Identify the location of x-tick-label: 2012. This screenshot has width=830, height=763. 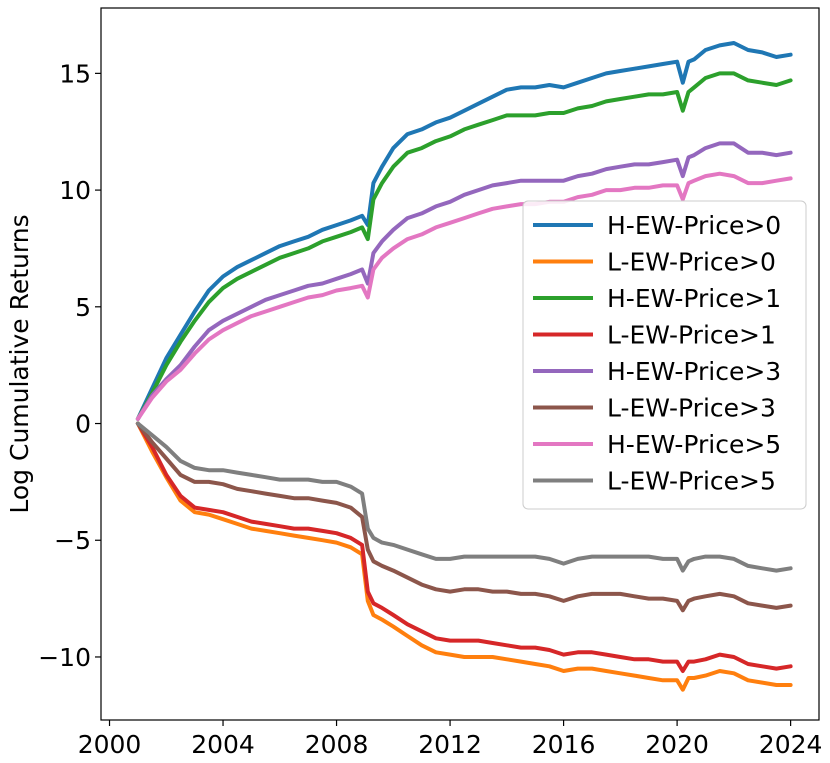
(450, 744).